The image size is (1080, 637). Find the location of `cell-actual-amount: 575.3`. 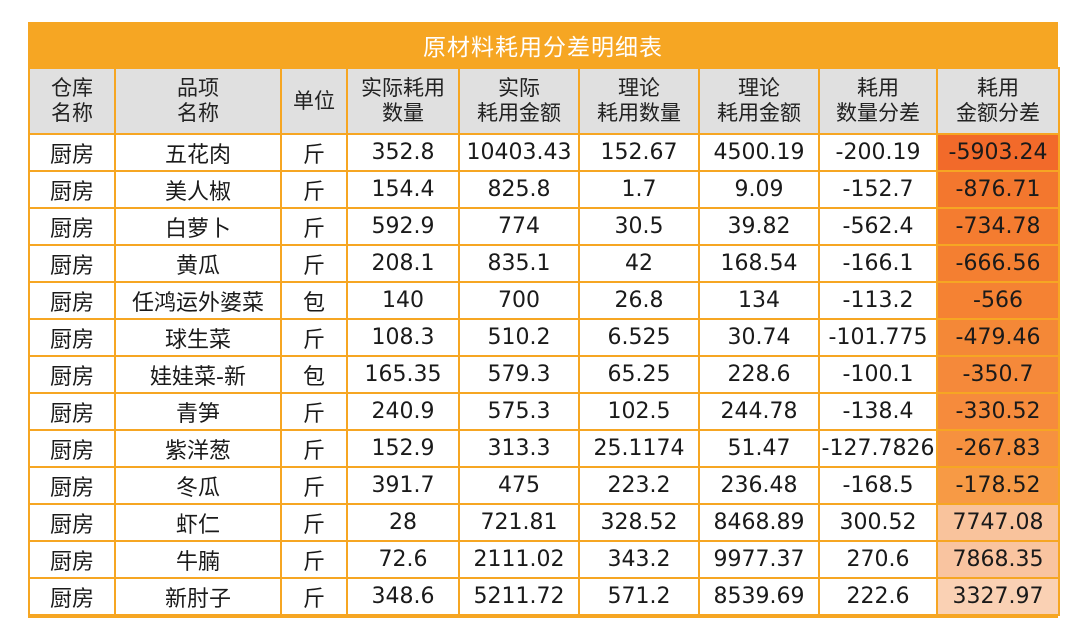

cell-actual-amount: 575.3 is located at coordinates (519, 411).